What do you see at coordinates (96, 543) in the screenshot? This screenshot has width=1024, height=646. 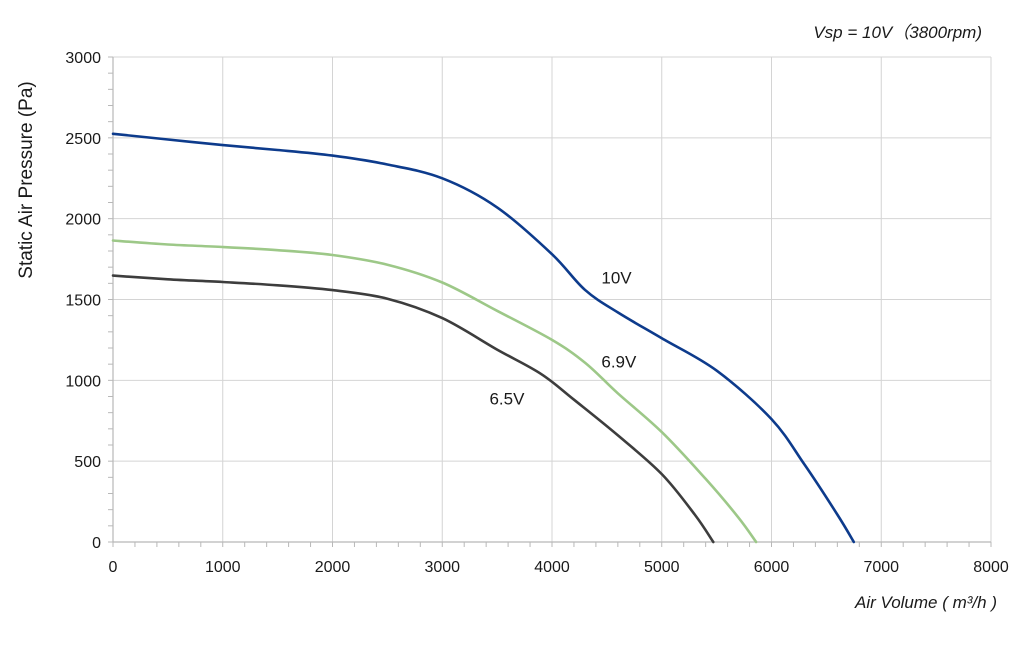 I see `y-tick-label: 0` at bounding box center [96, 543].